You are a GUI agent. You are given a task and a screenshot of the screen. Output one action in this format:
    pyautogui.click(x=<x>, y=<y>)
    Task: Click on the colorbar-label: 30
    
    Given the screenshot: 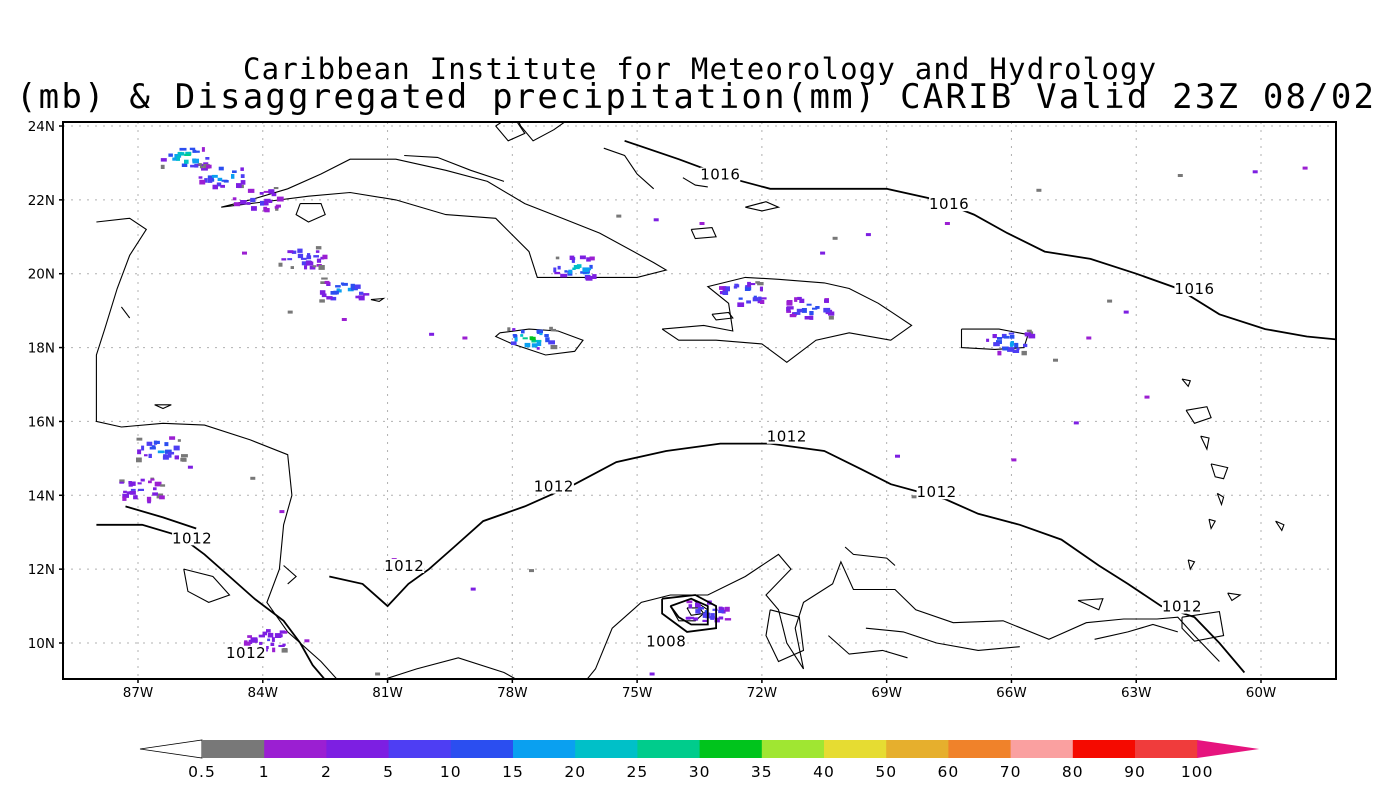 What is the action you would take?
    pyautogui.click(x=700, y=772)
    